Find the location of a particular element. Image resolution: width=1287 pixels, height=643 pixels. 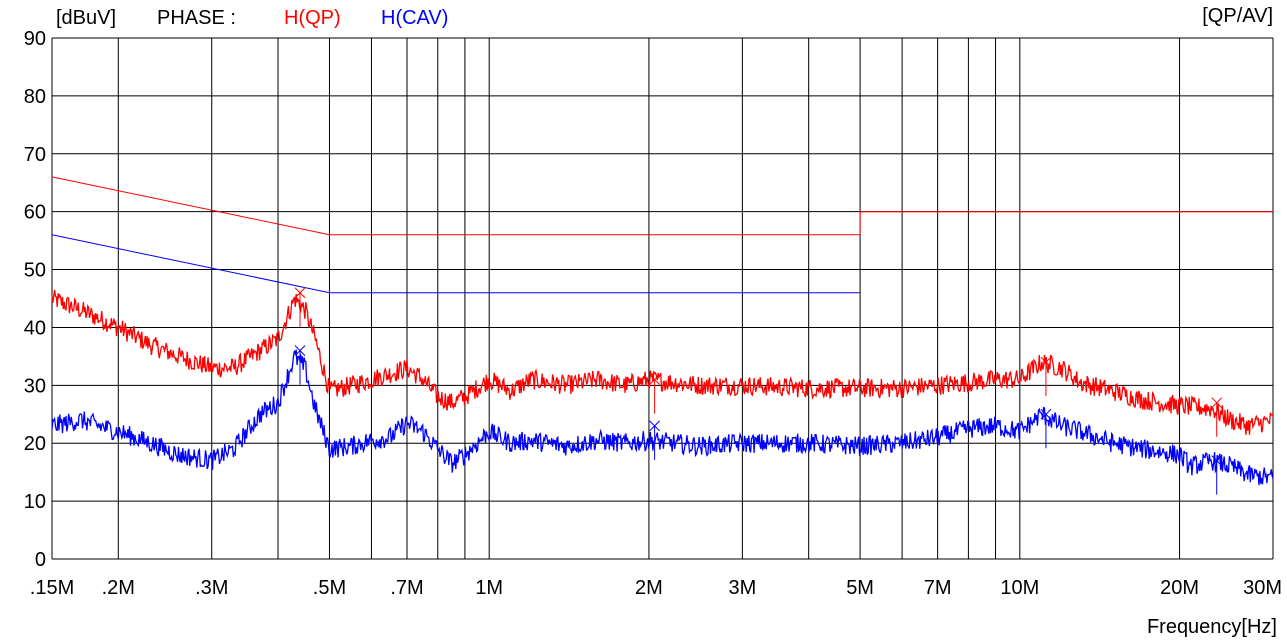

x-tick-label: 10M is located at coordinates (1019, 588).